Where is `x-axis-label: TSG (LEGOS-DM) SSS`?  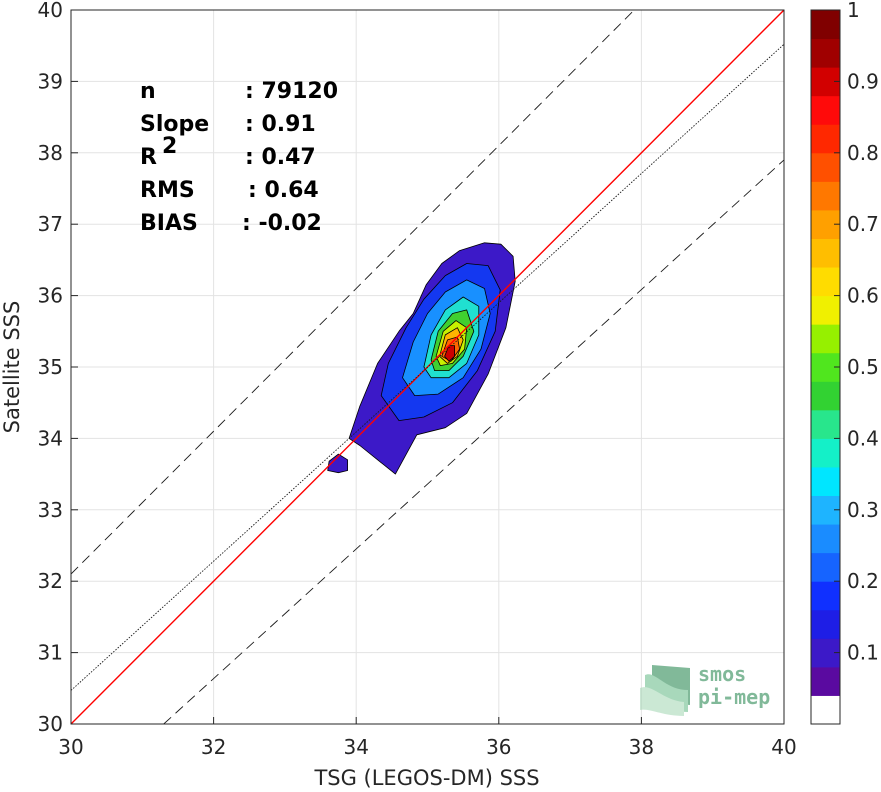 x-axis-label: TSG (LEGOS-DM) SSS is located at coordinates (426, 778).